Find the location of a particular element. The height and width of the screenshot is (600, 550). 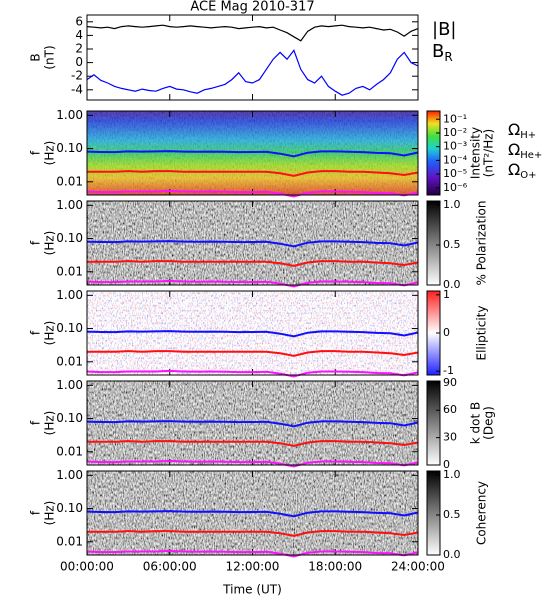

y-tick-label: 0 is located at coordinates (79, 62).